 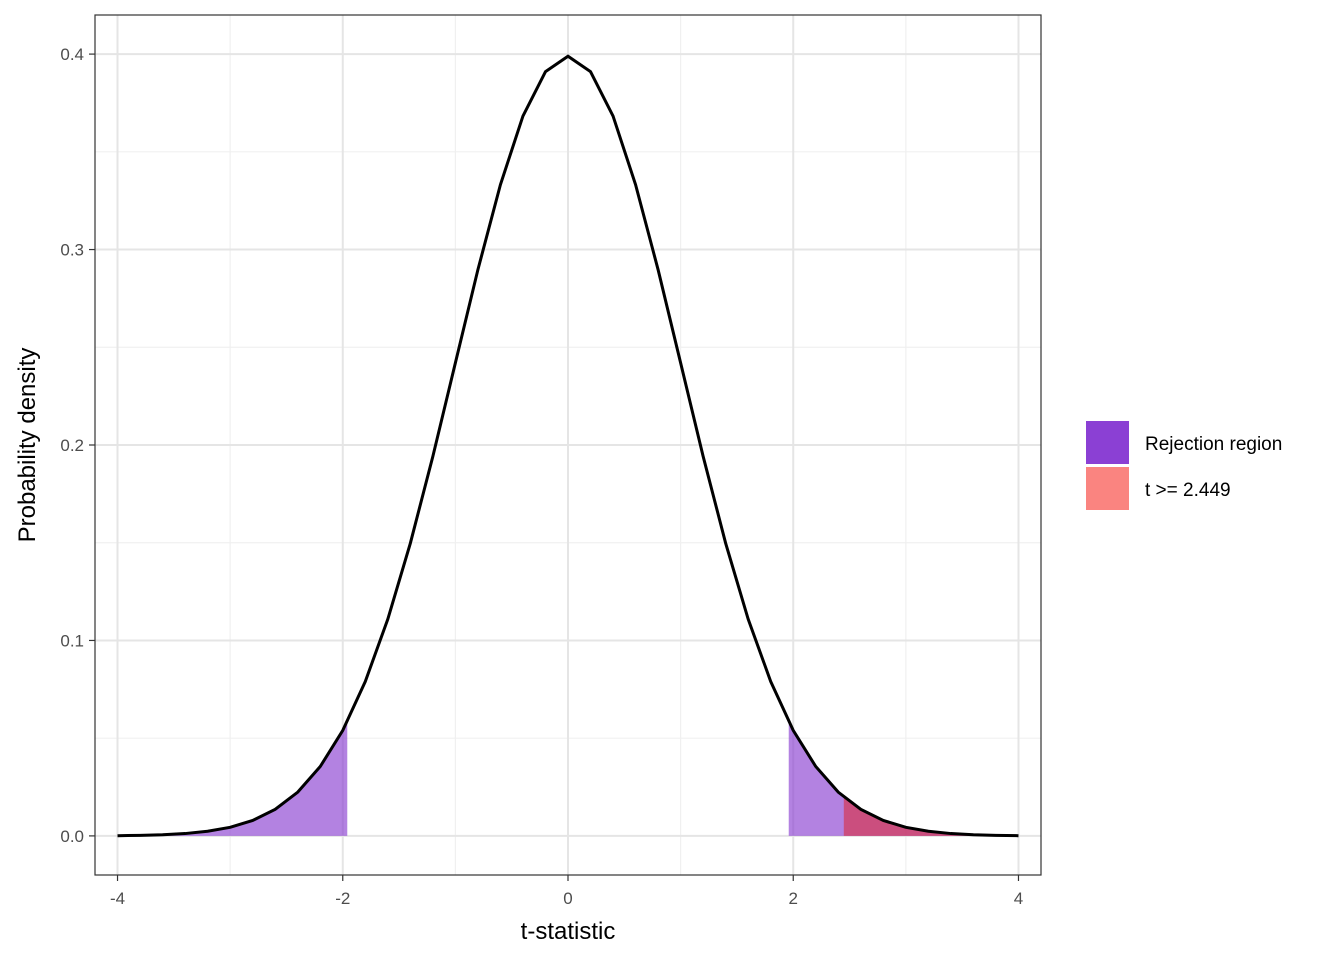 I want to click on area-observed-tail, so click(x=931, y=816).